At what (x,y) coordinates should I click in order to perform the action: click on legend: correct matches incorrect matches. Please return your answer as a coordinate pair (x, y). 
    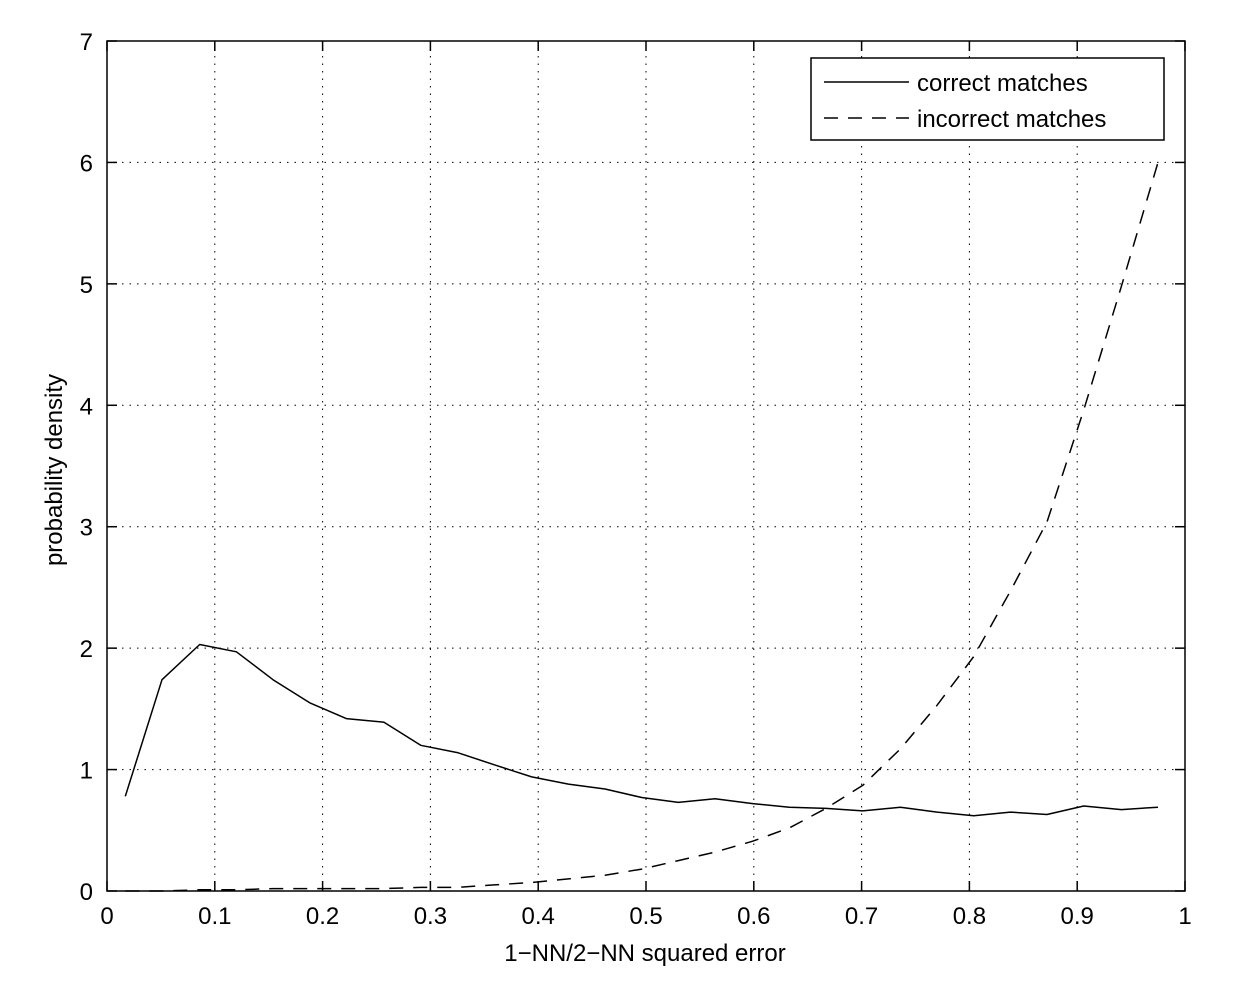
    Looking at the image, I should click on (987, 99).